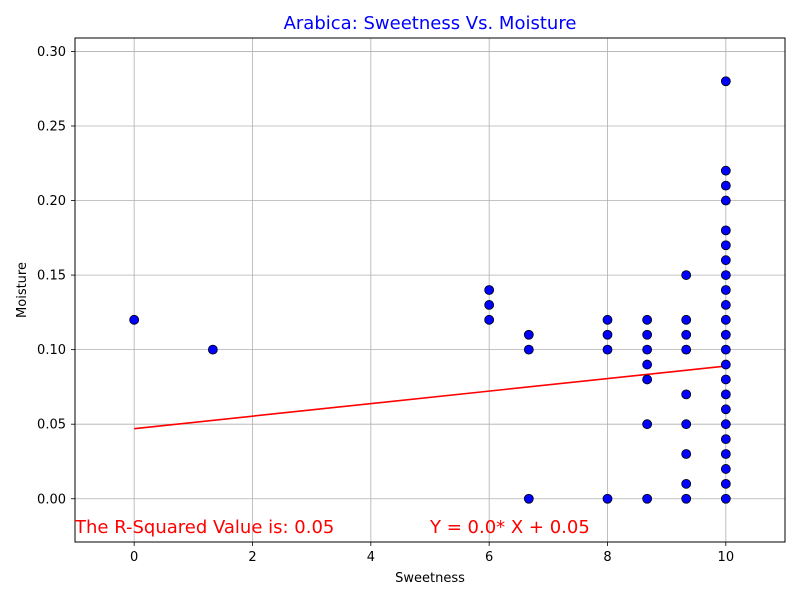 This screenshot has height=600, width=800. Describe the element at coordinates (51, 350) in the screenshot. I see `y-tick-label: 0.10` at that location.